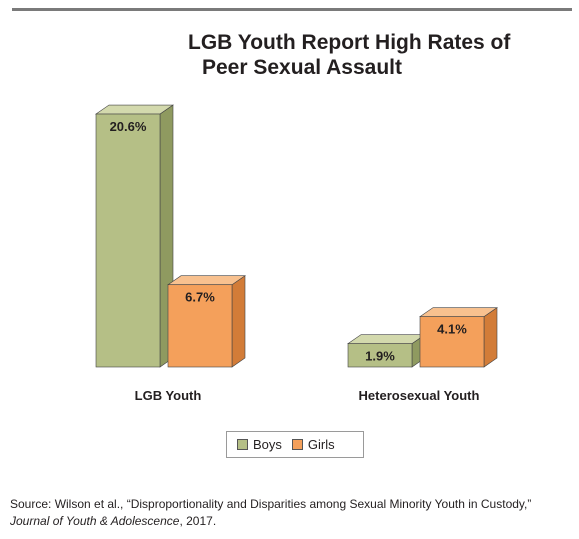  I want to click on source-year: , 2017., so click(198, 521).